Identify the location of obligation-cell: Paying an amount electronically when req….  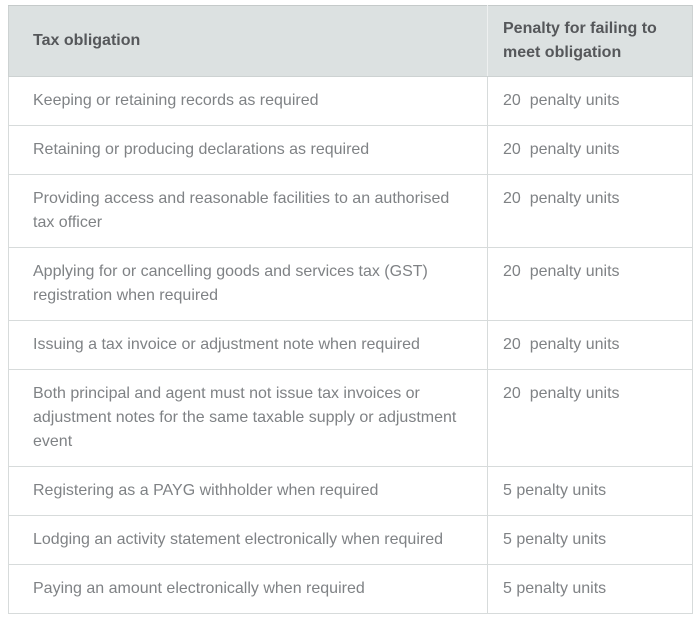
(248, 589).